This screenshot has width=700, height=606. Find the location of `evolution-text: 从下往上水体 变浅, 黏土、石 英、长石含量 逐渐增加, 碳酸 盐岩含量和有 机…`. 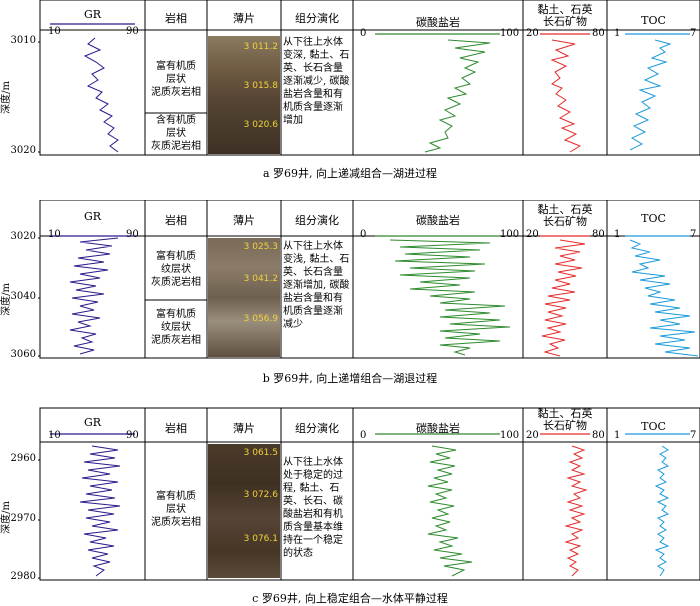

evolution-text: 从下往上水体 变浅, 黏土、石 英、长石含量 逐渐增加, 碳酸 盐岩含量和有 机… is located at coordinates (316, 285).